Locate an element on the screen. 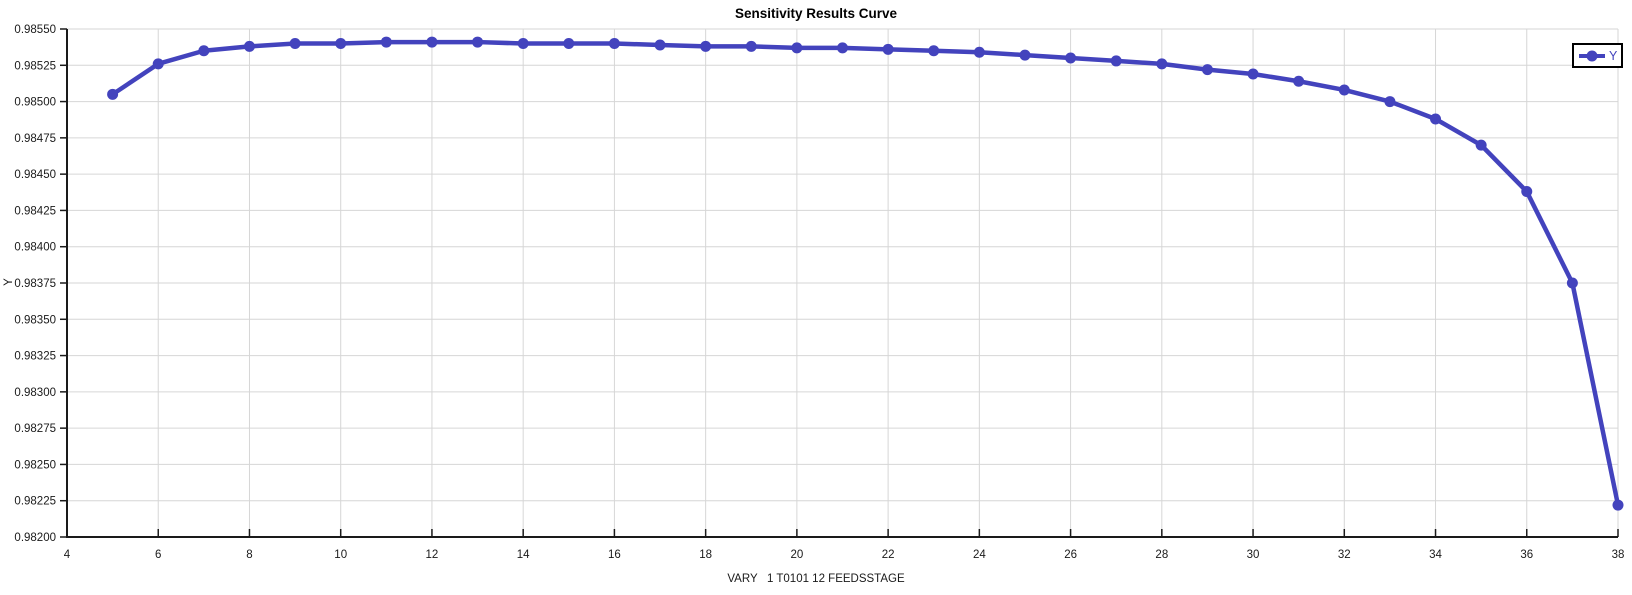 The image size is (1632, 595). svg-text: 10 is located at coordinates (340, 555).